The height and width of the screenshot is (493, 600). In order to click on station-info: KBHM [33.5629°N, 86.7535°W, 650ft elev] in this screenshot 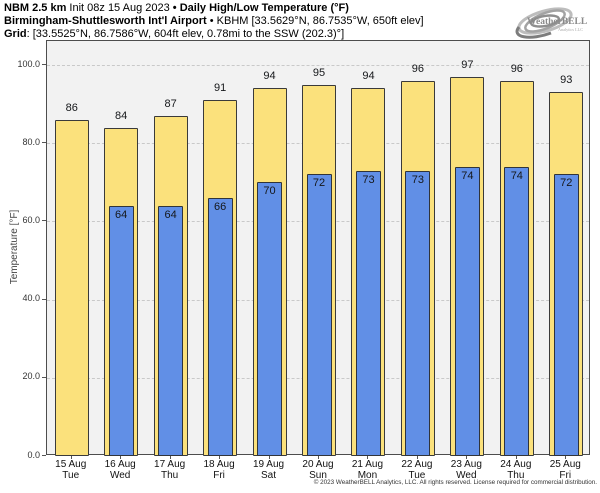, I will do `click(320, 21)`.